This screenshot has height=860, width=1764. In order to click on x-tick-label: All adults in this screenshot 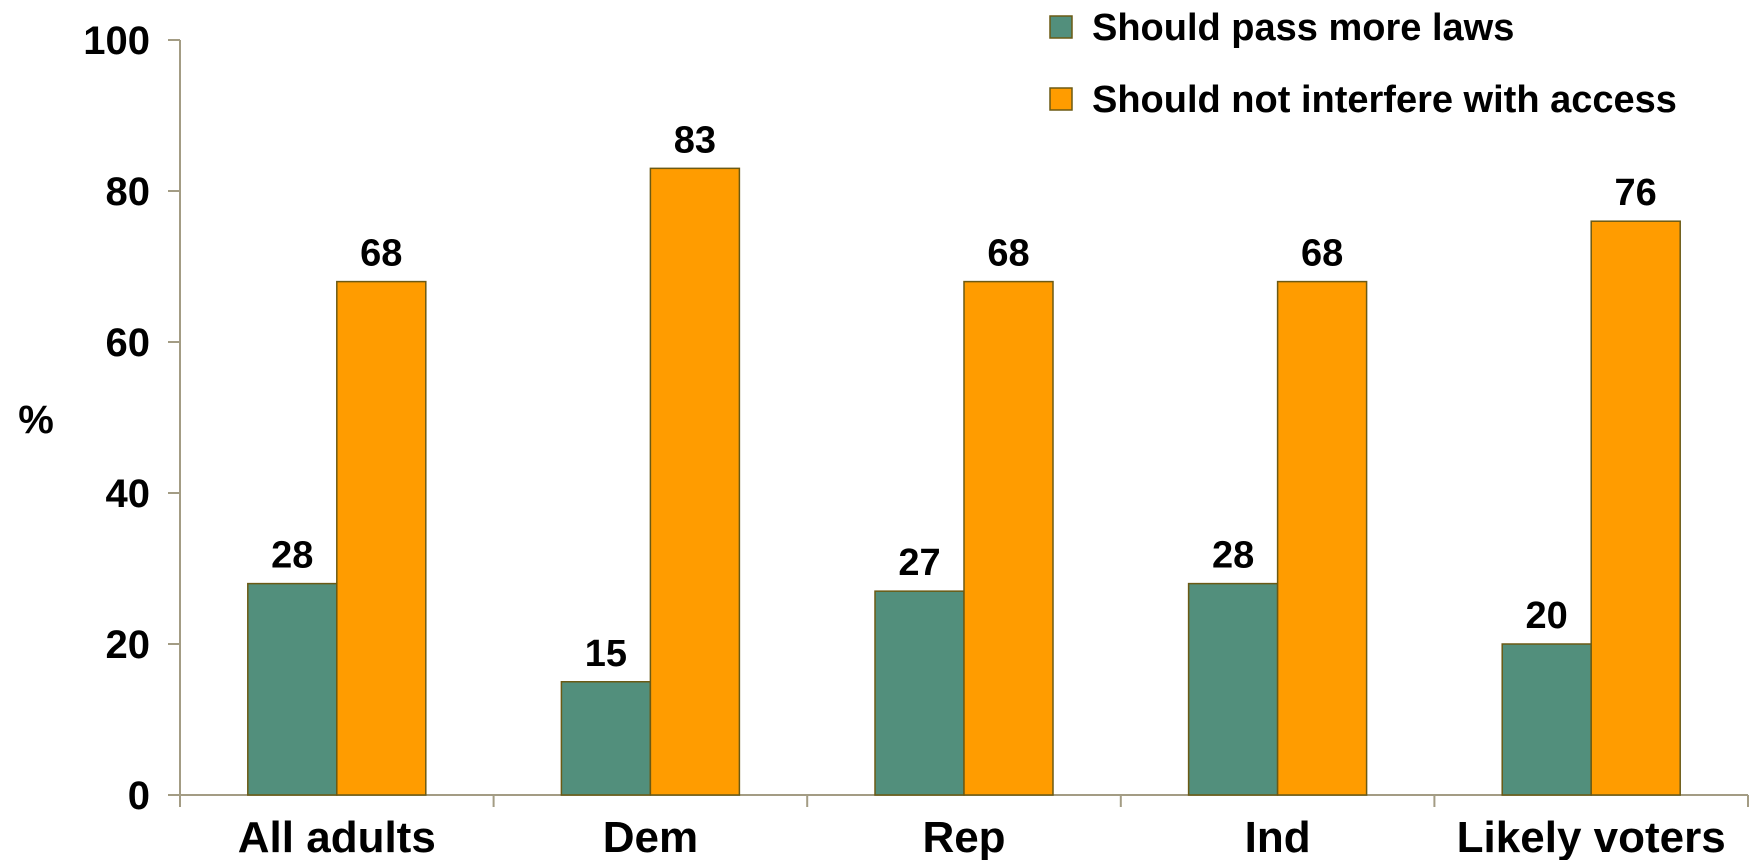, I will do `click(337, 836)`.